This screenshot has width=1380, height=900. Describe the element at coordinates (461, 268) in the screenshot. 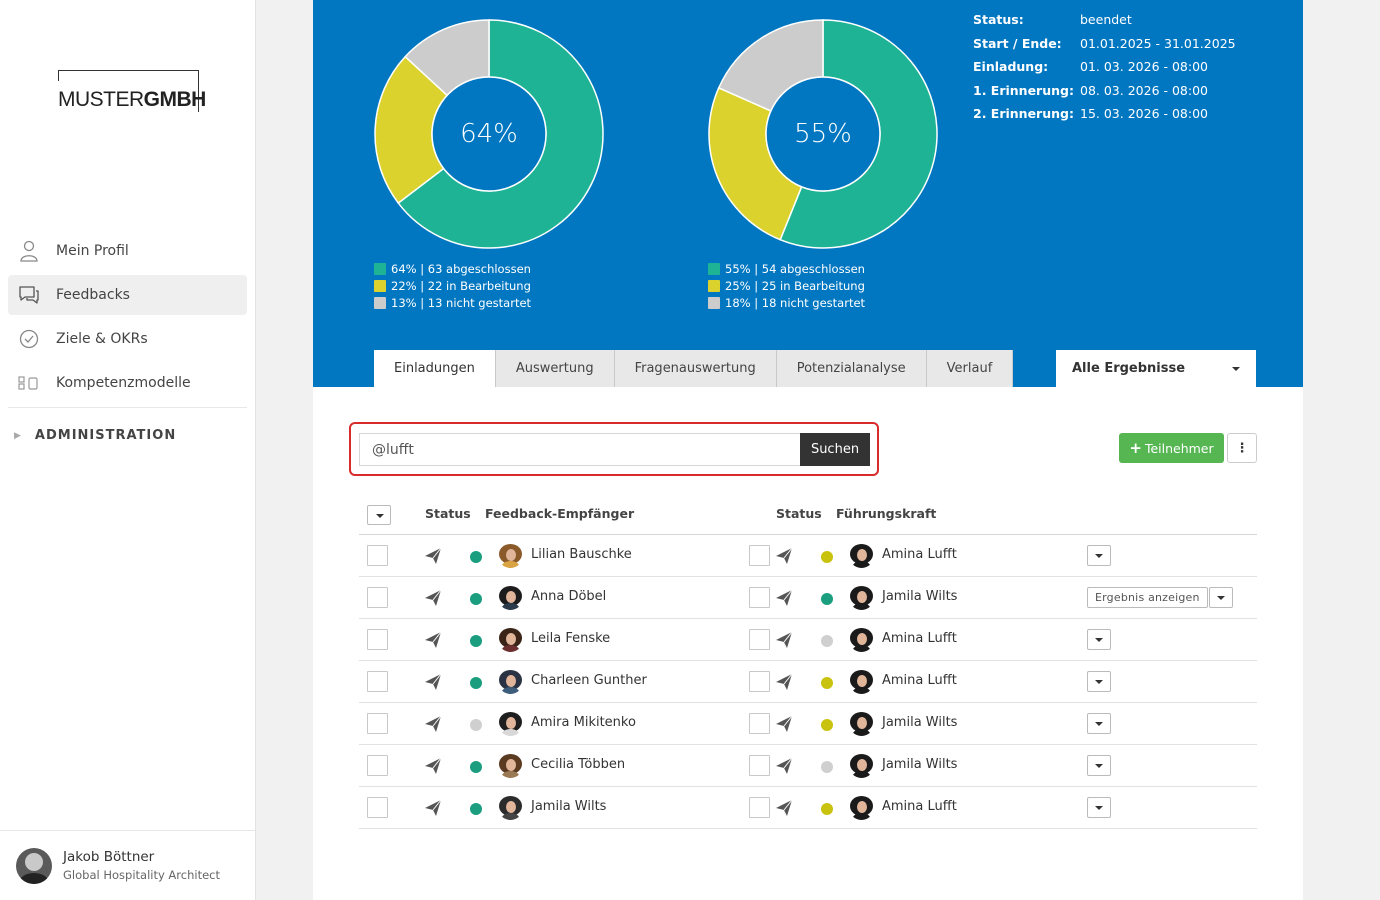

I see `legend-label: 64% | 63 abgeschlossen` at that location.